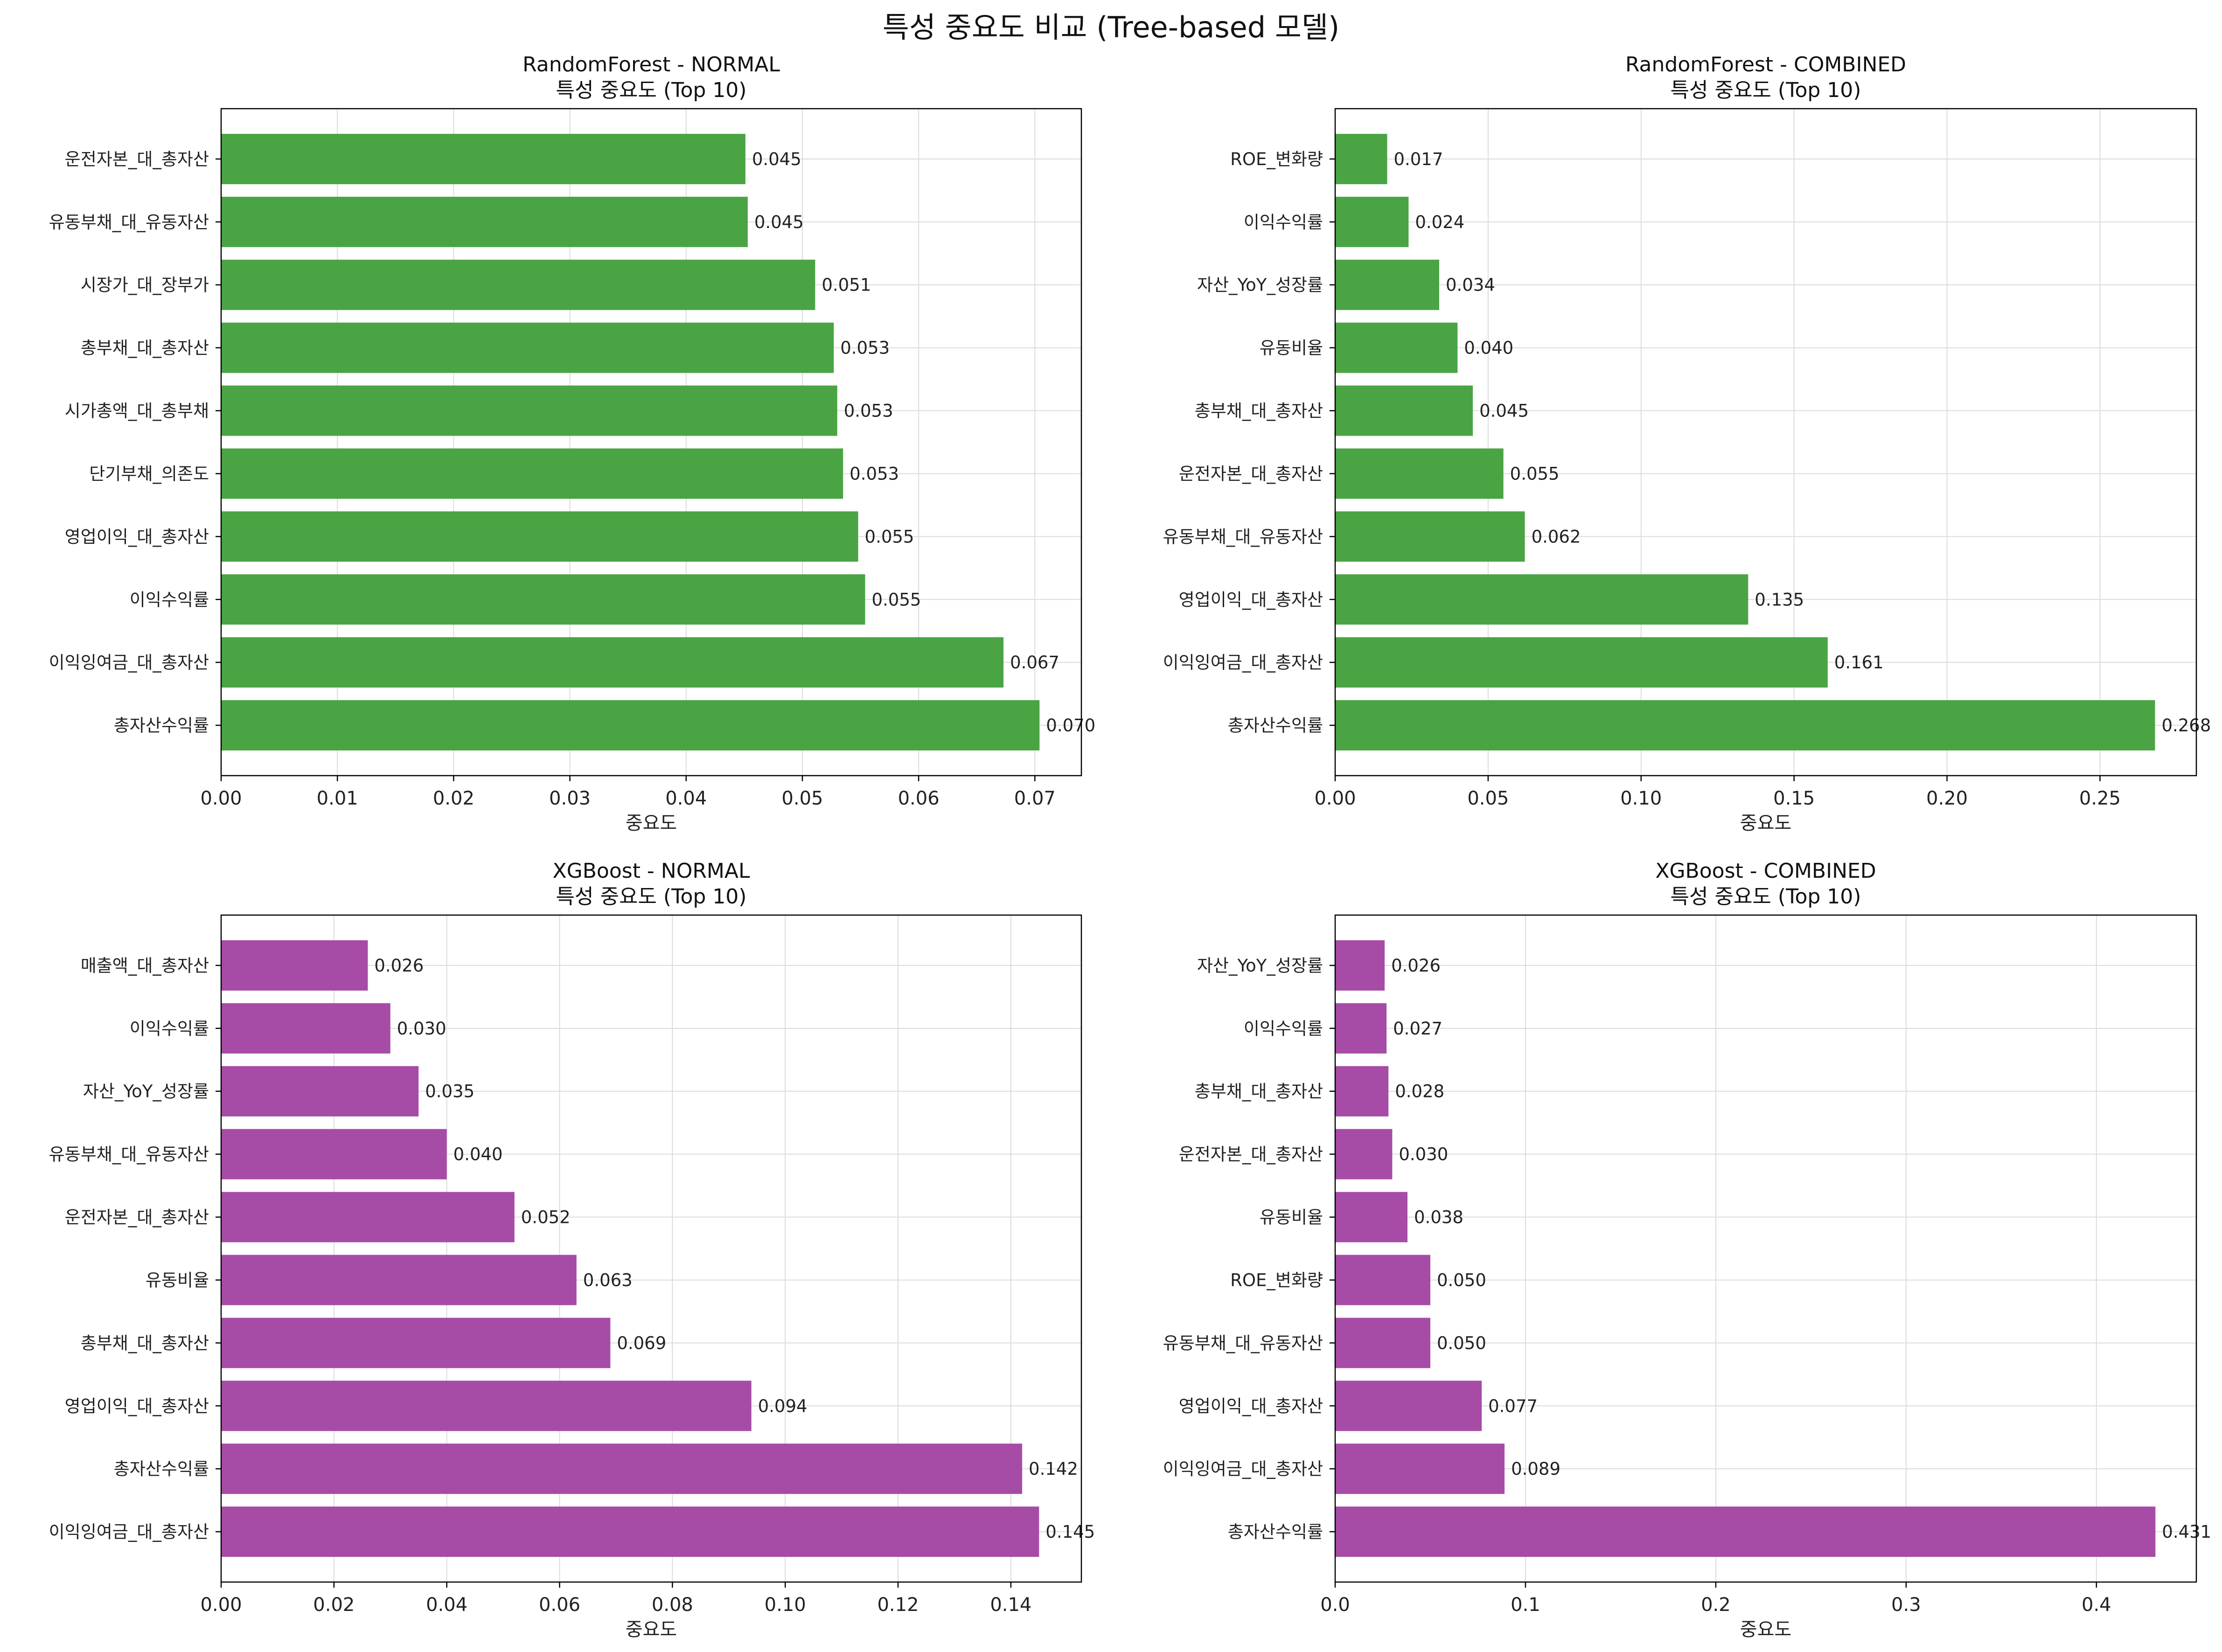  I want to click on subplot-title: XGBoost - NORMAL, so click(651, 871).